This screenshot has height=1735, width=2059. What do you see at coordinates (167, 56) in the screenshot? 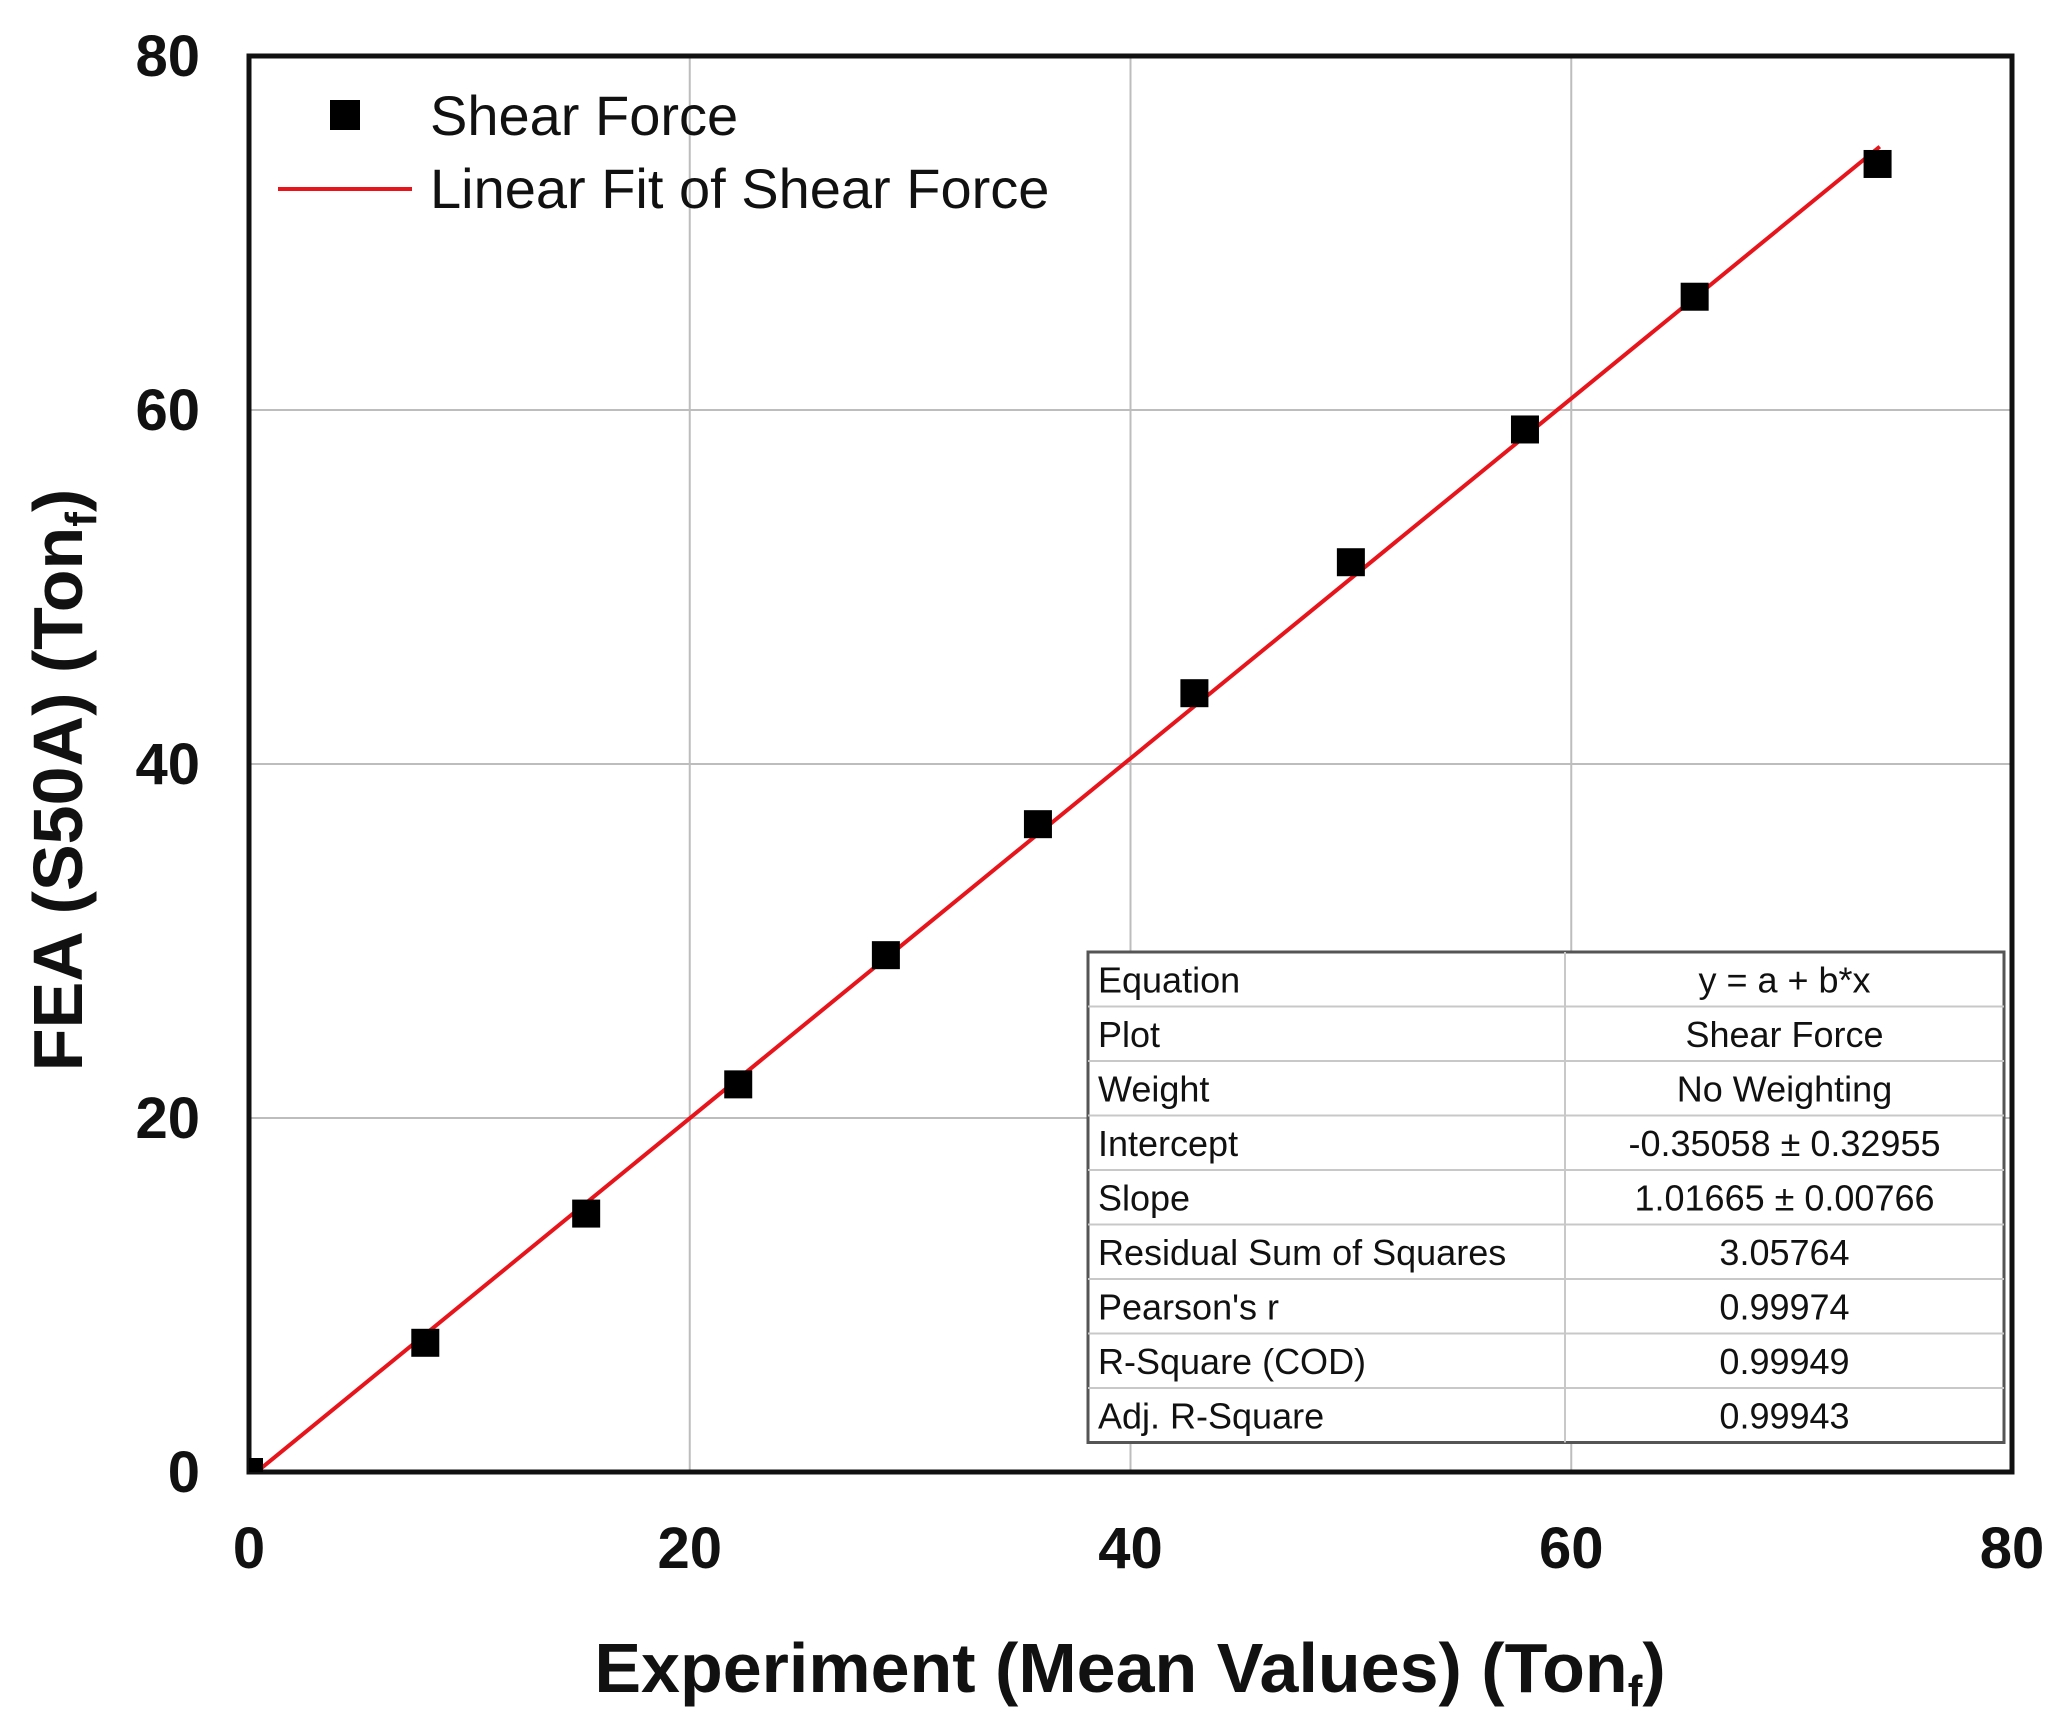
I see `y-tick-label: 80` at bounding box center [167, 56].